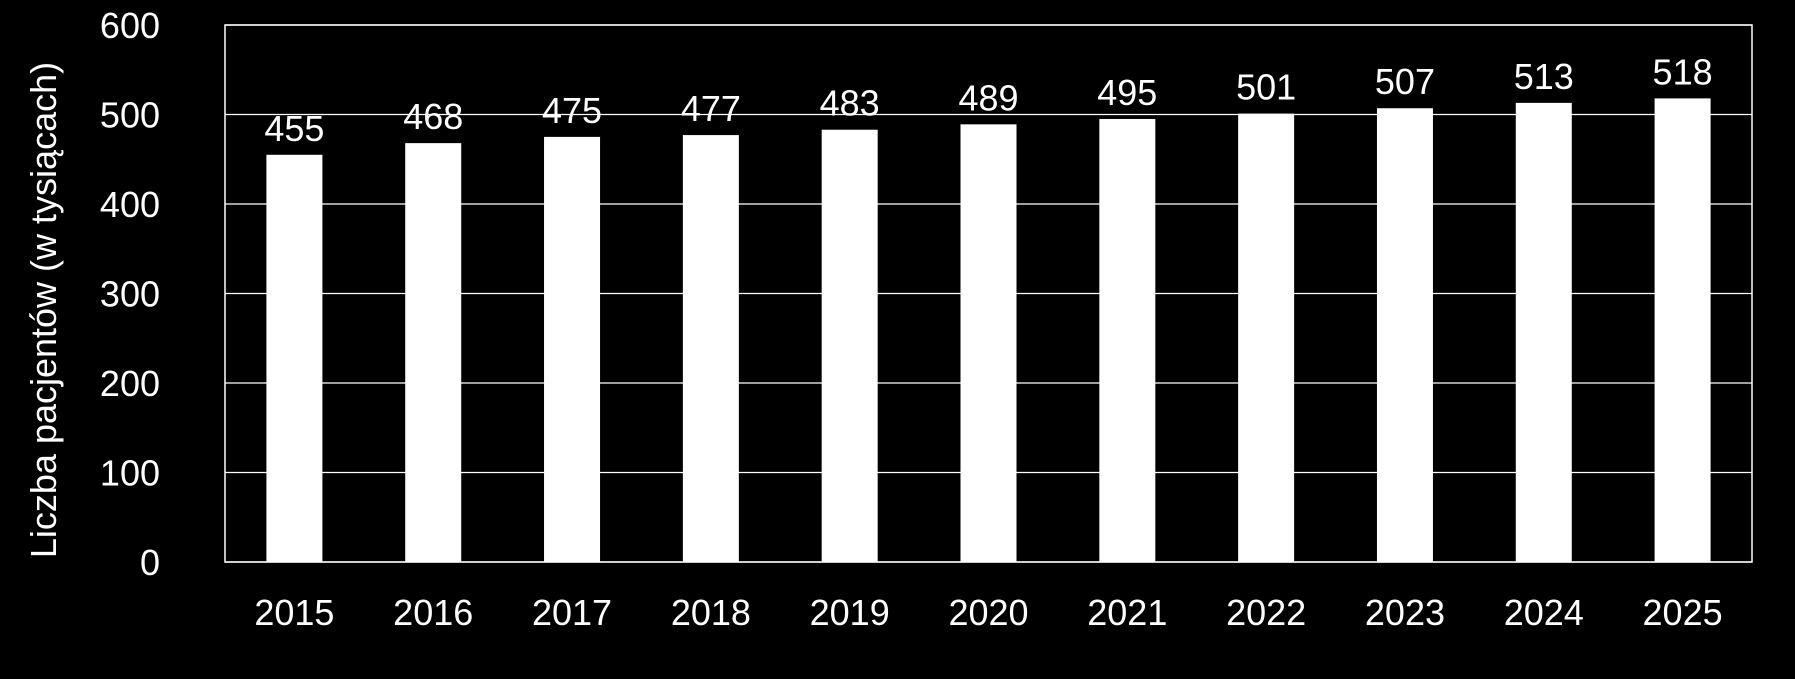 This screenshot has width=1795, height=679. Describe the element at coordinates (130, 25) in the screenshot. I see `y-tick-label: 600` at that location.